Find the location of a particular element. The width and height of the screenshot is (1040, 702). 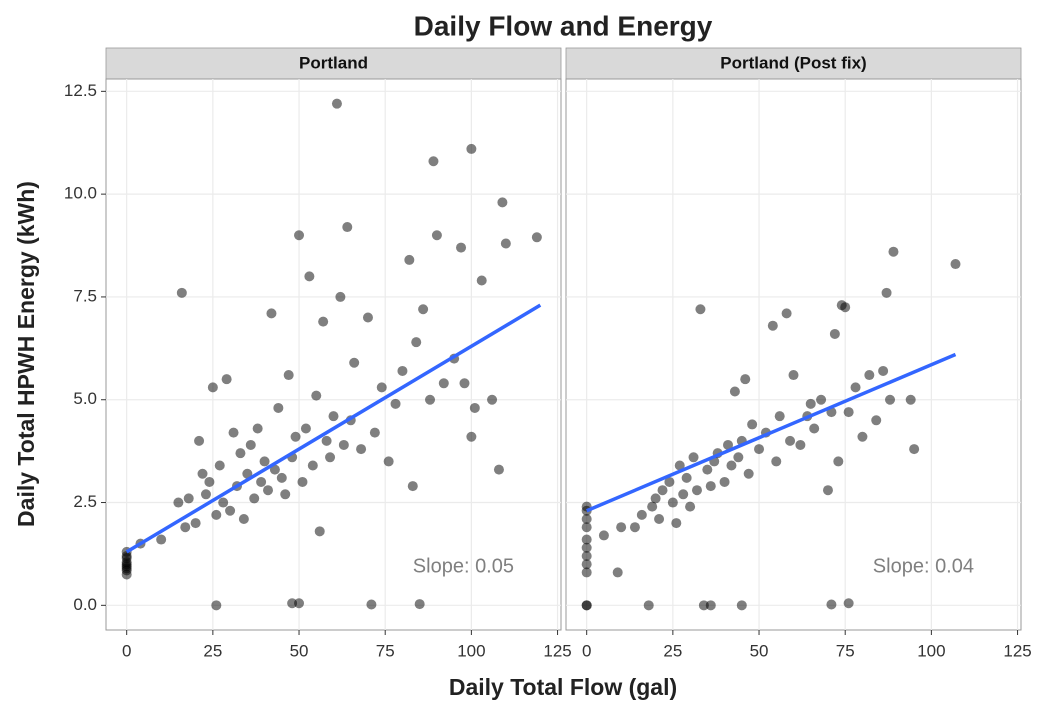

x-axis-label: Daily Total Flow (gal) is located at coordinates (563, 687).